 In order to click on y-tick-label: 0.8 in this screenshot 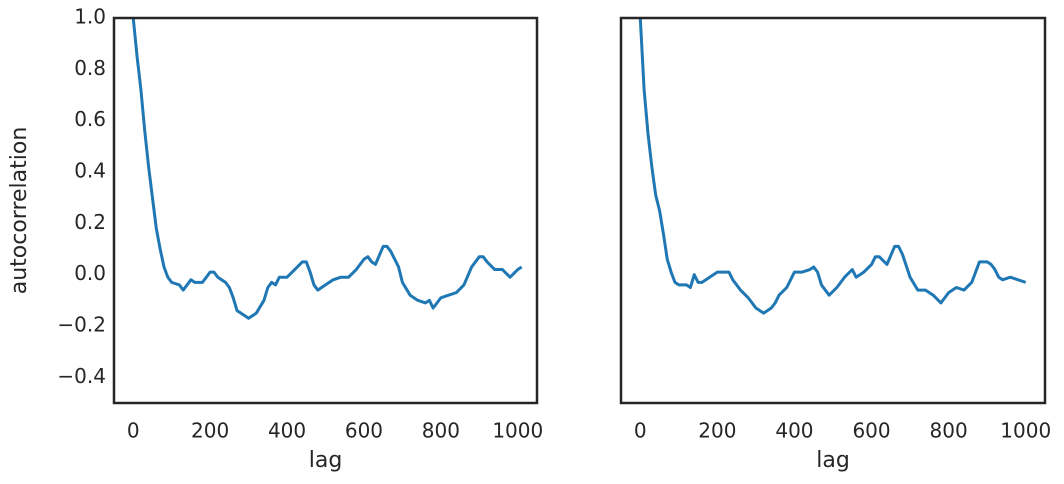, I will do `click(90, 68)`.